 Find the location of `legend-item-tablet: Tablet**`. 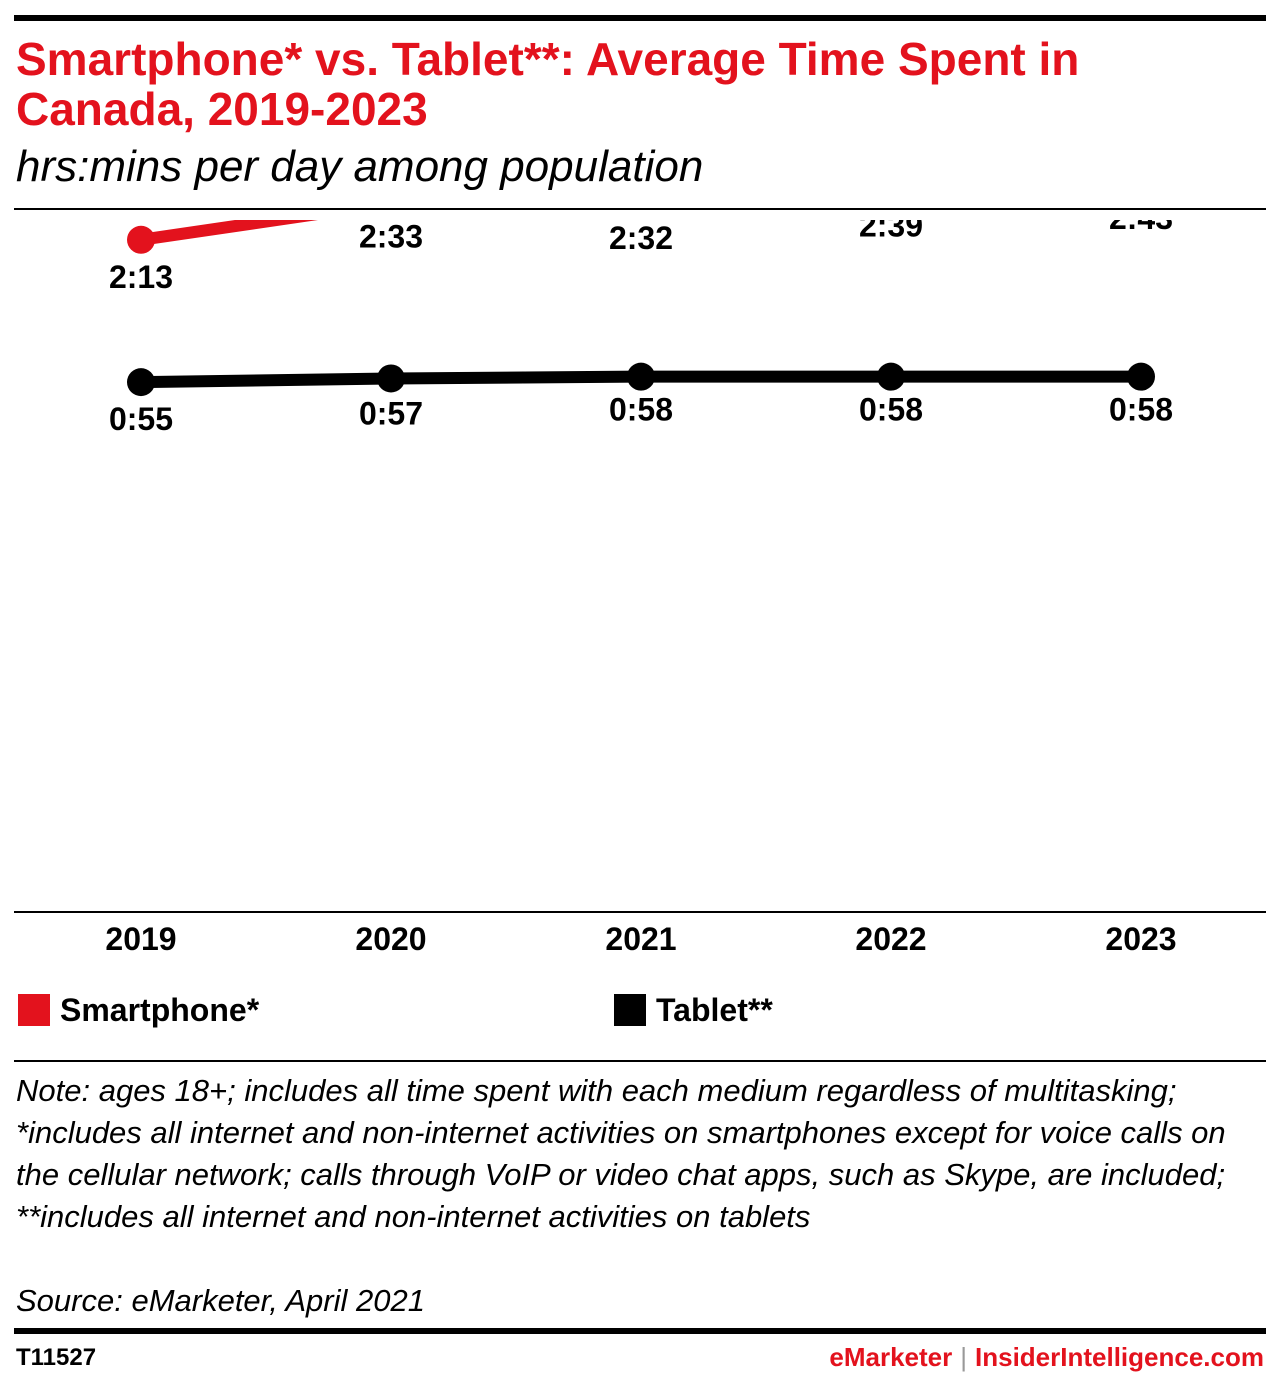

legend-item-tablet: Tablet** is located at coordinates (693, 1010).